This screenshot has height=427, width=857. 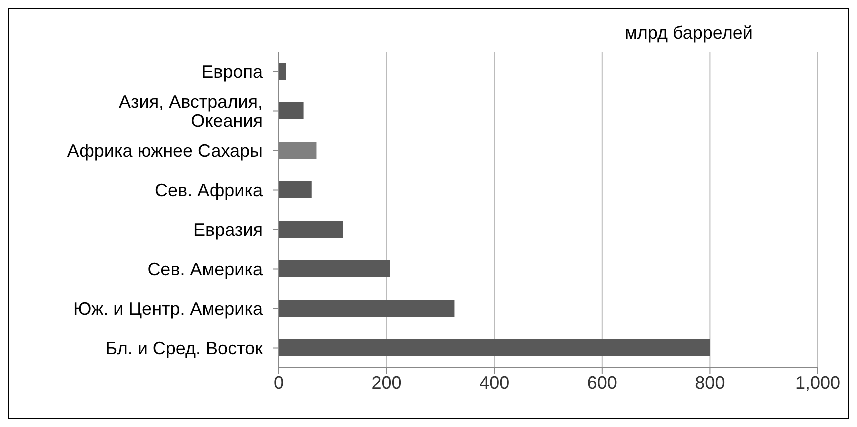 What do you see at coordinates (818, 382) in the screenshot?
I see `x-tick-label: 1,000` at bounding box center [818, 382].